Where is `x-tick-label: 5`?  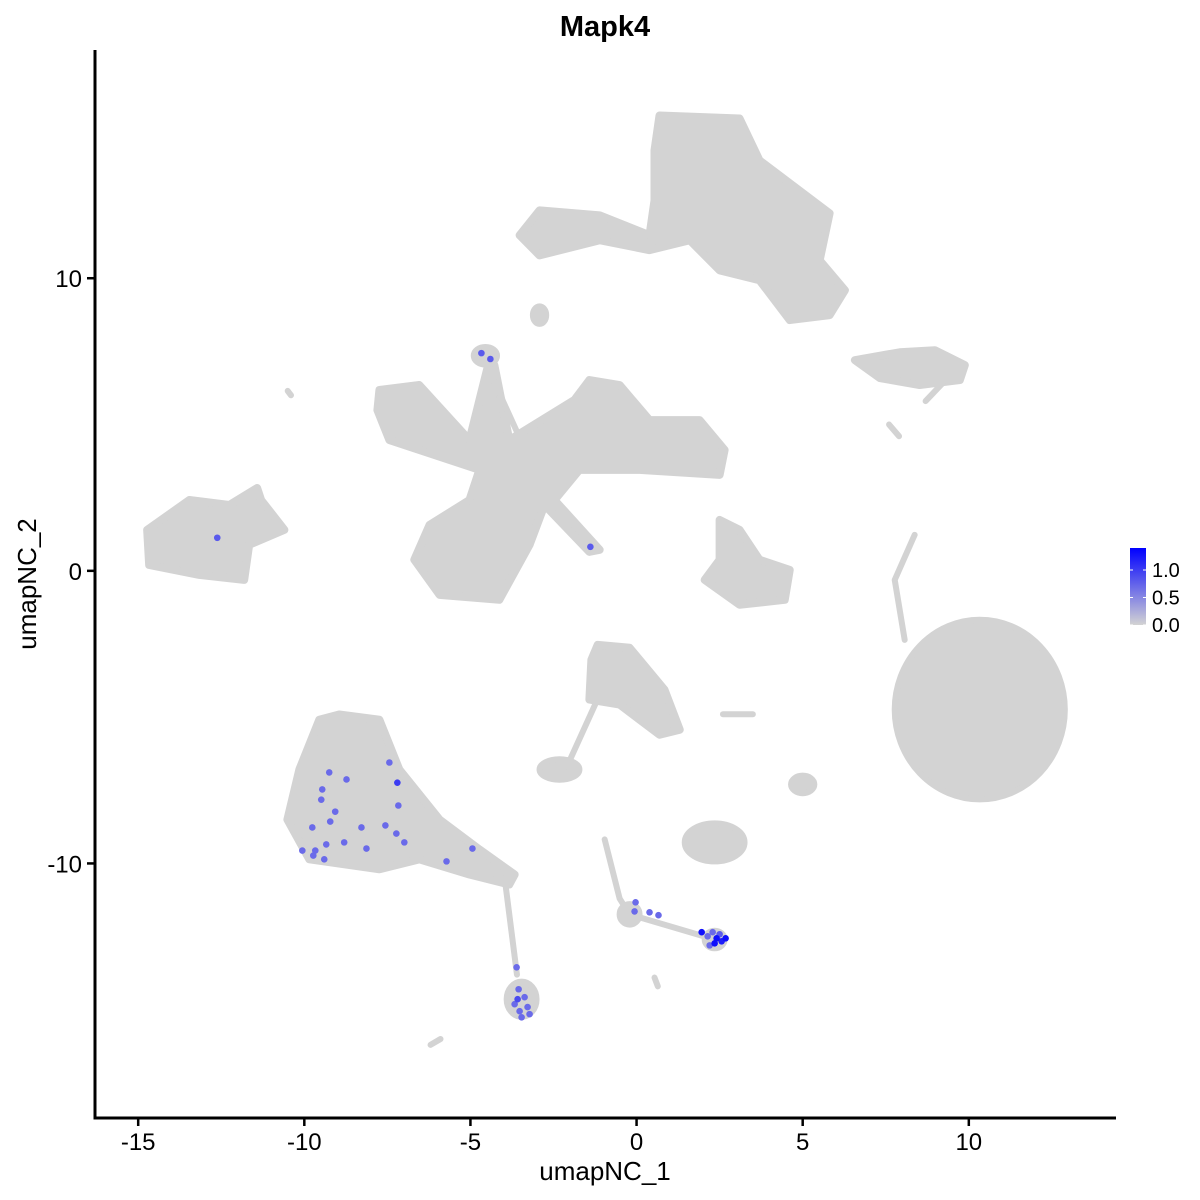
x-tick-label: 5 is located at coordinates (802, 1142).